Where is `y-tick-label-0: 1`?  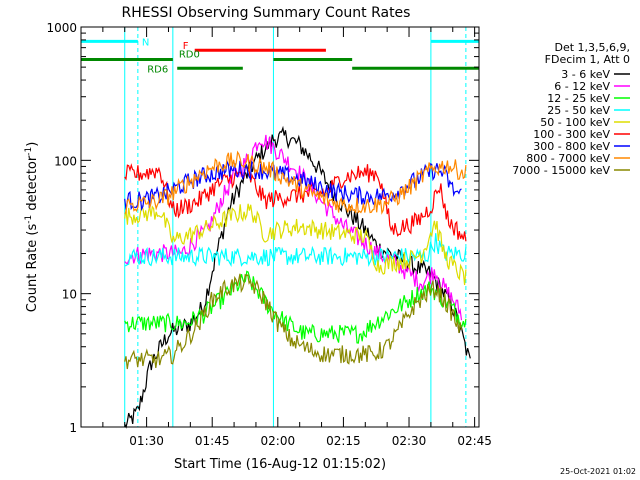
y-tick-label-0: 1 is located at coordinates (73, 428).